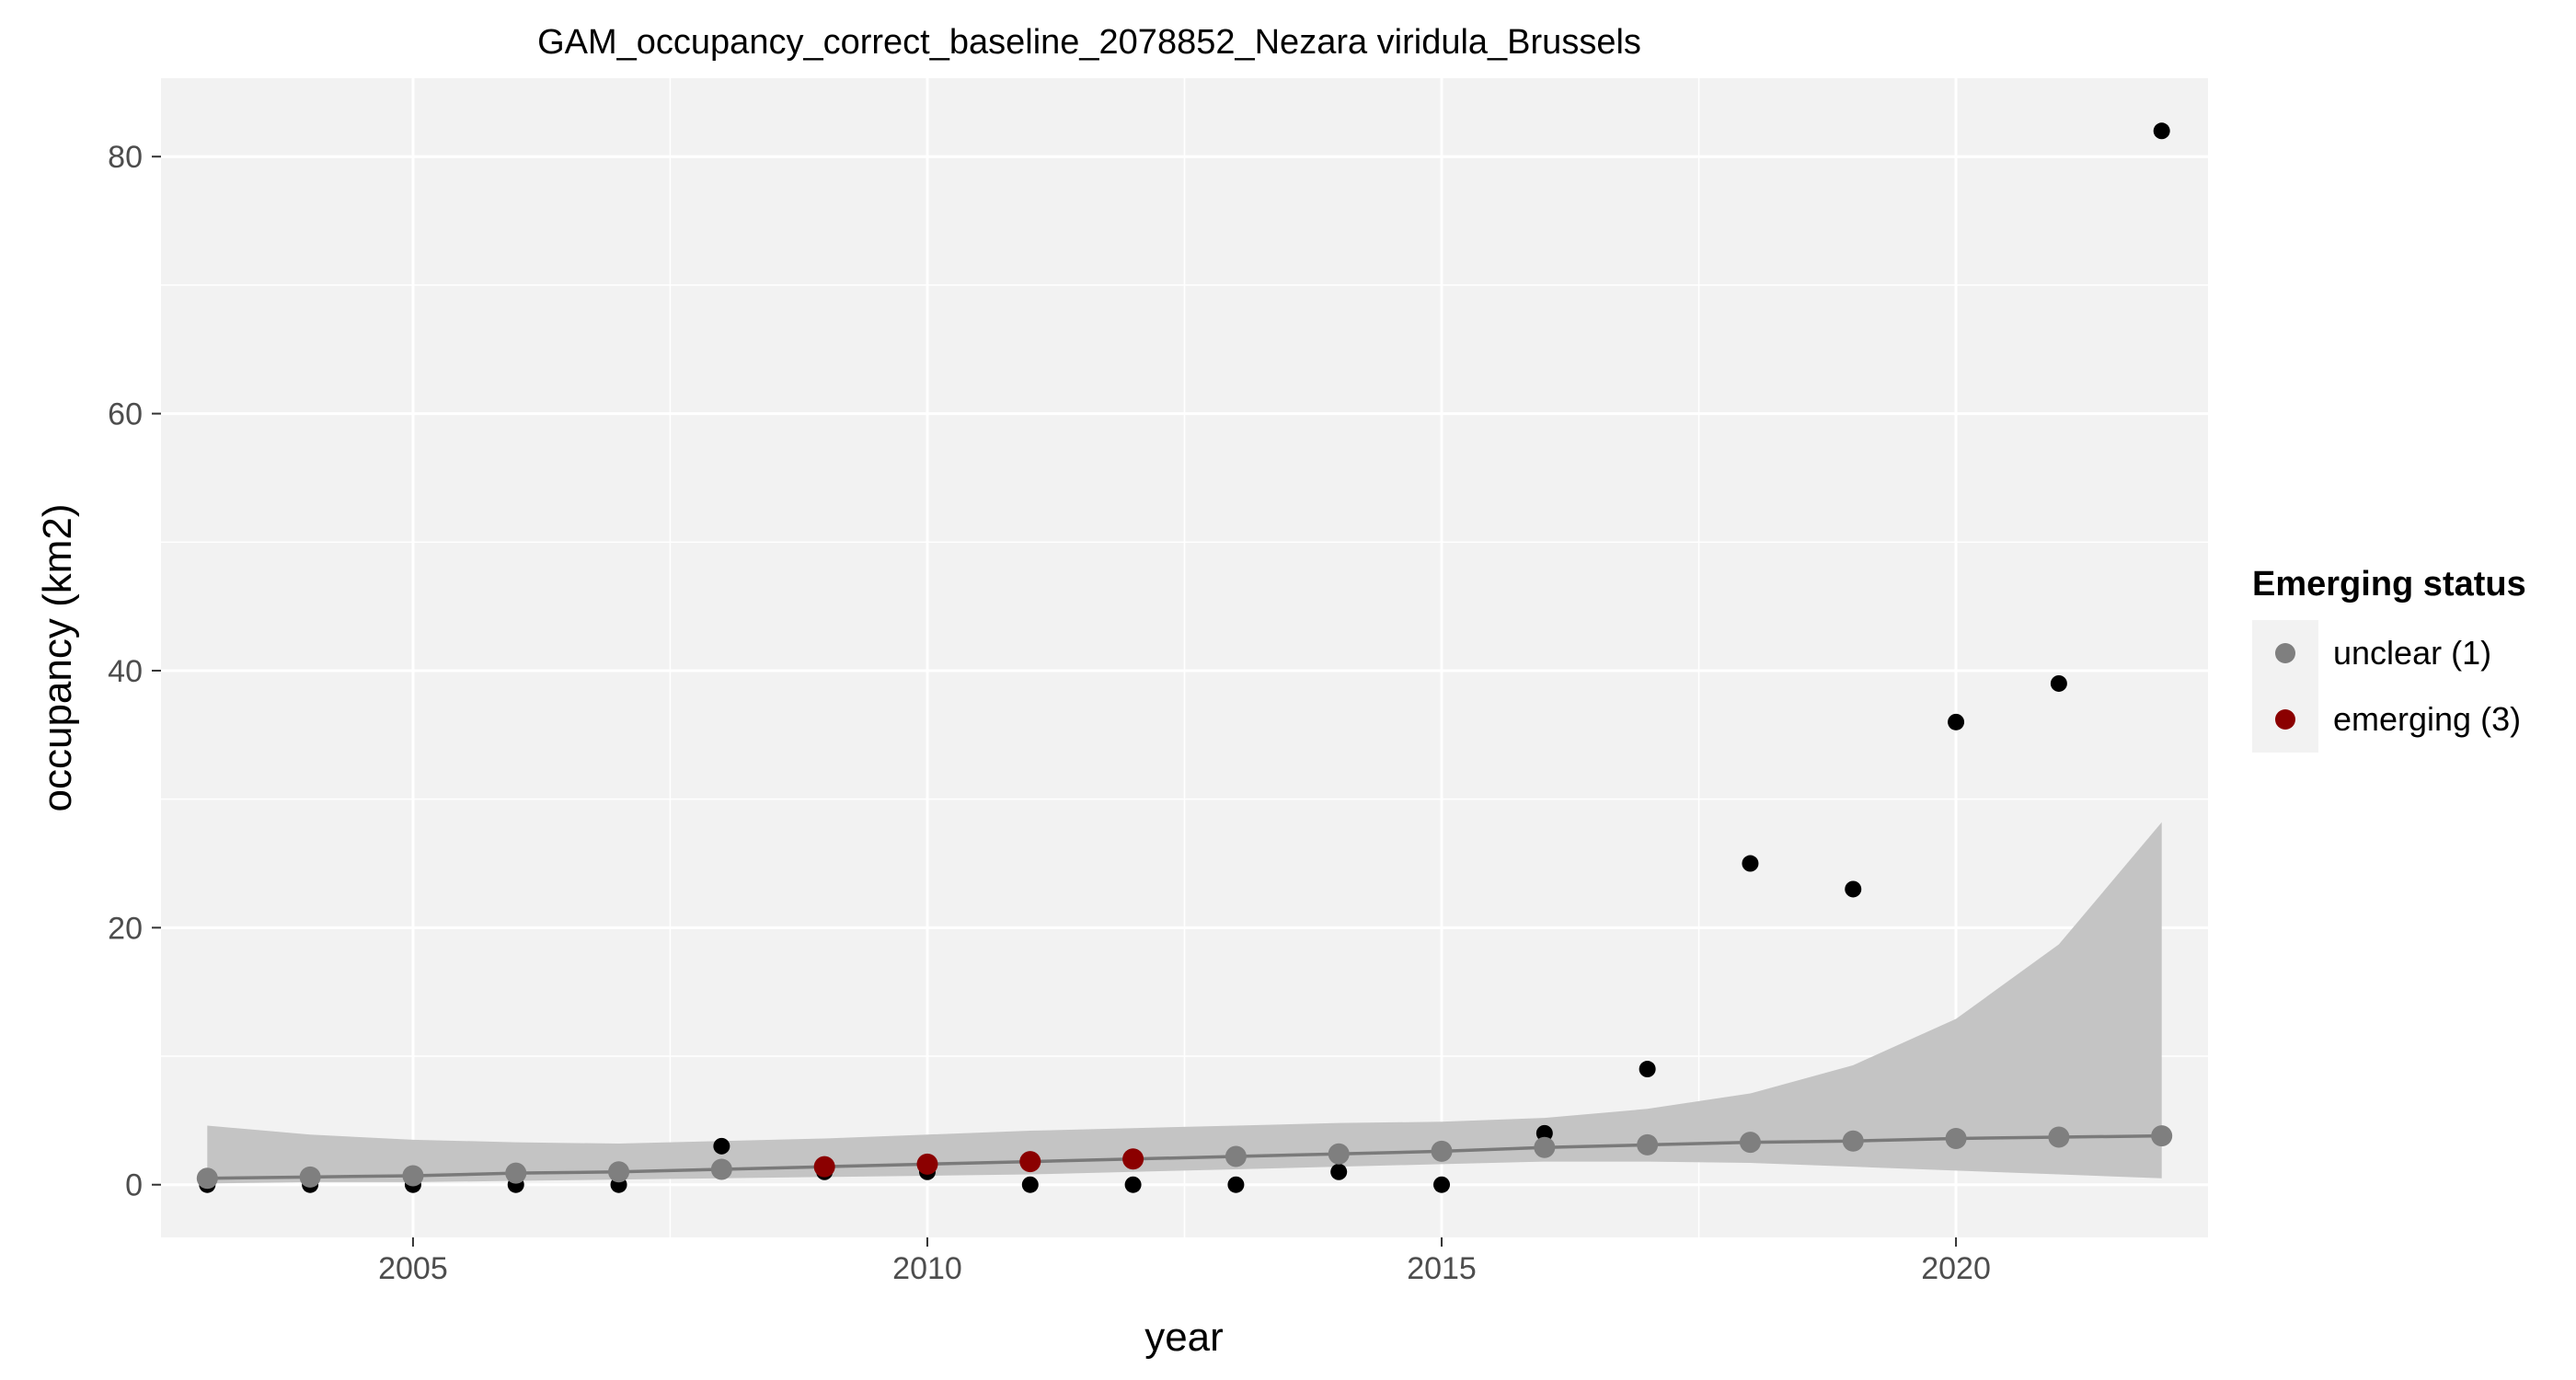  What do you see at coordinates (57, 657) in the screenshot?
I see `y-axis-title: occupancy (km2)` at bounding box center [57, 657].